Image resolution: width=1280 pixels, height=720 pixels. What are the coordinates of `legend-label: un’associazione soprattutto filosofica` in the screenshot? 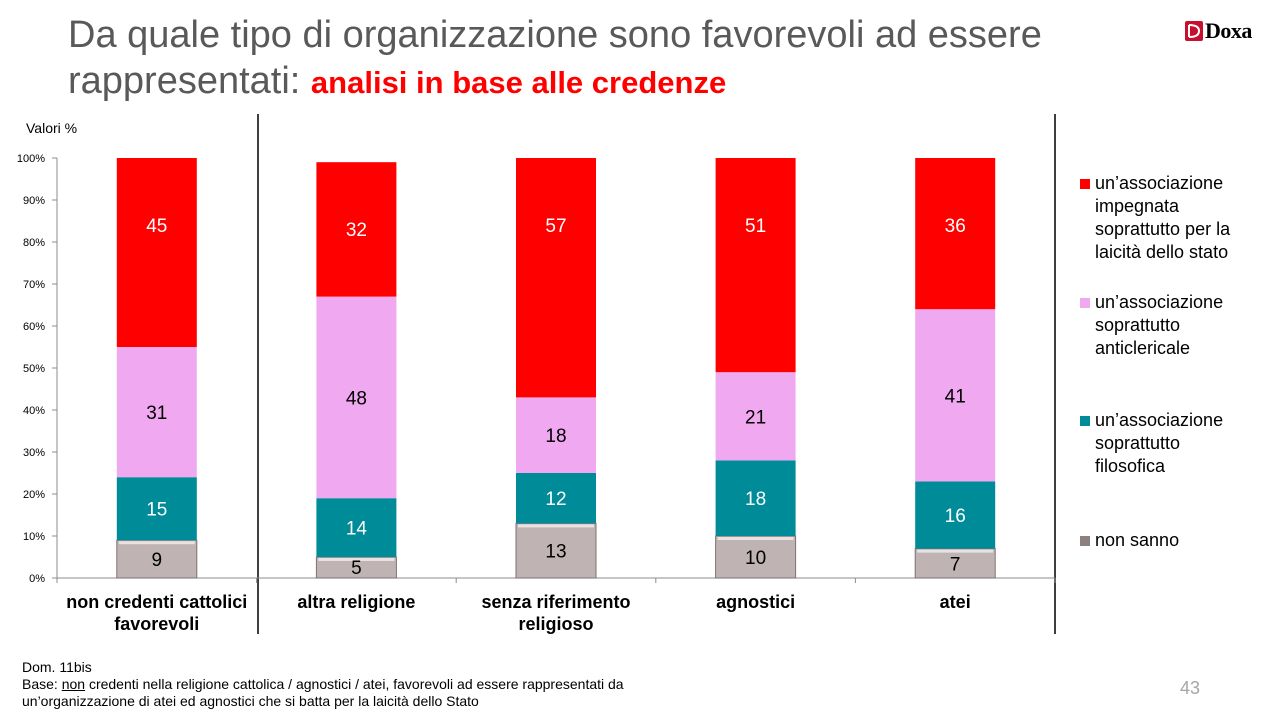 It's located at (1159, 443).